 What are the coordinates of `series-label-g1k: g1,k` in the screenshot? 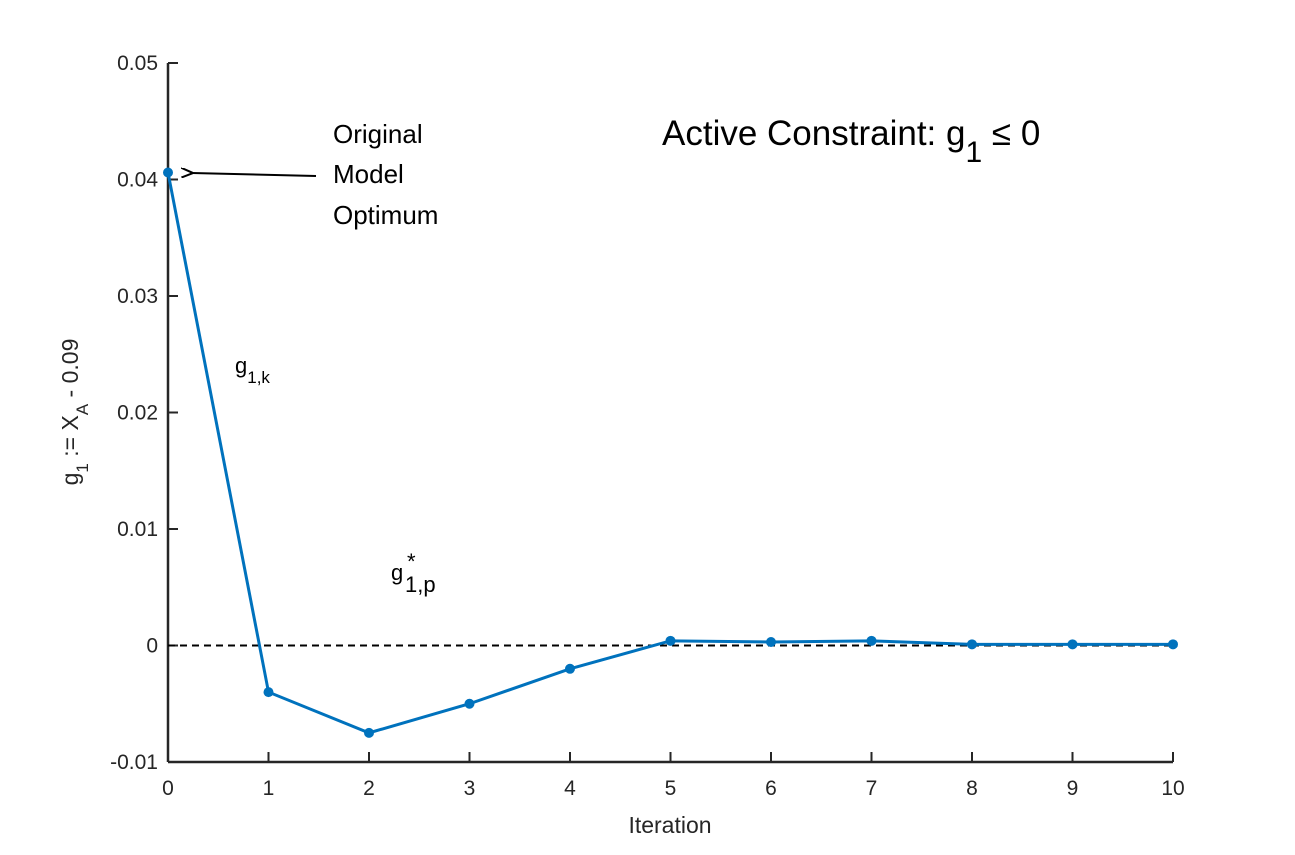 It's located at (252, 370).